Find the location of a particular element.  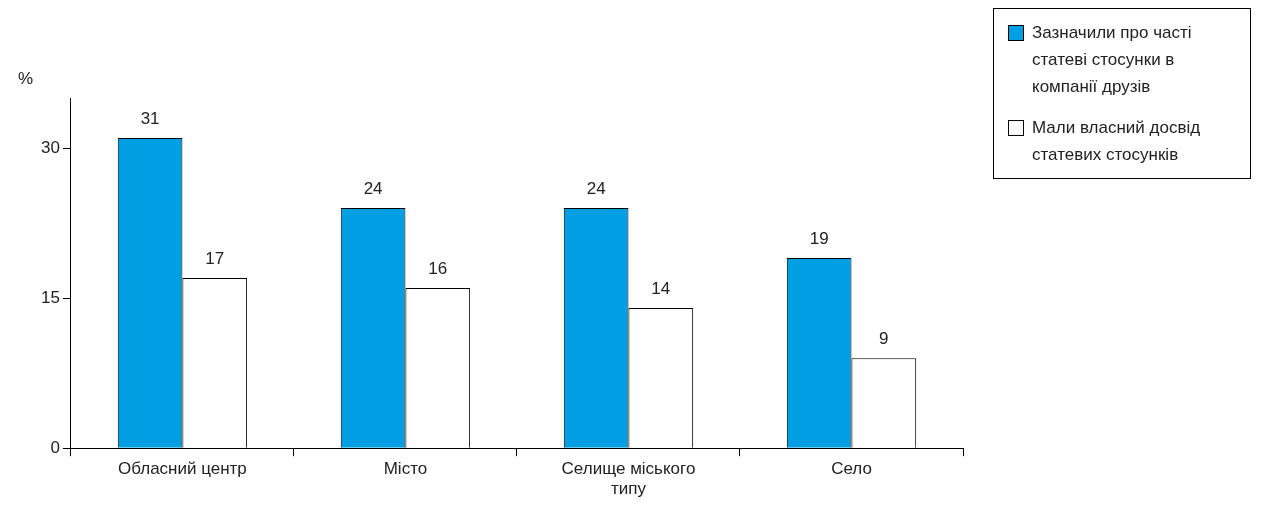

legend-label: Зазначили про часті статеві стосунки в компанії друзів is located at coordinates (1112, 60).